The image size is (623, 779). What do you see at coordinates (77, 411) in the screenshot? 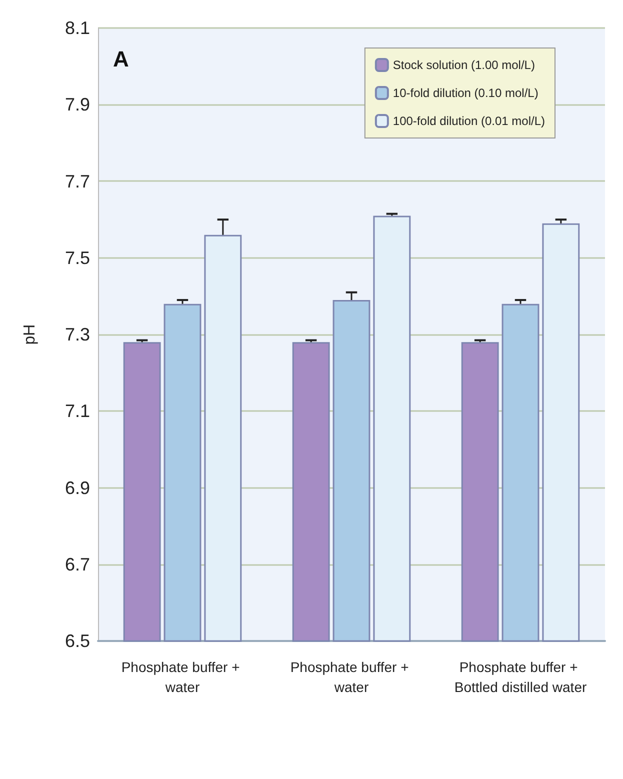
I see `y-tick-label: 7.1` at bounding box center [77, 411].